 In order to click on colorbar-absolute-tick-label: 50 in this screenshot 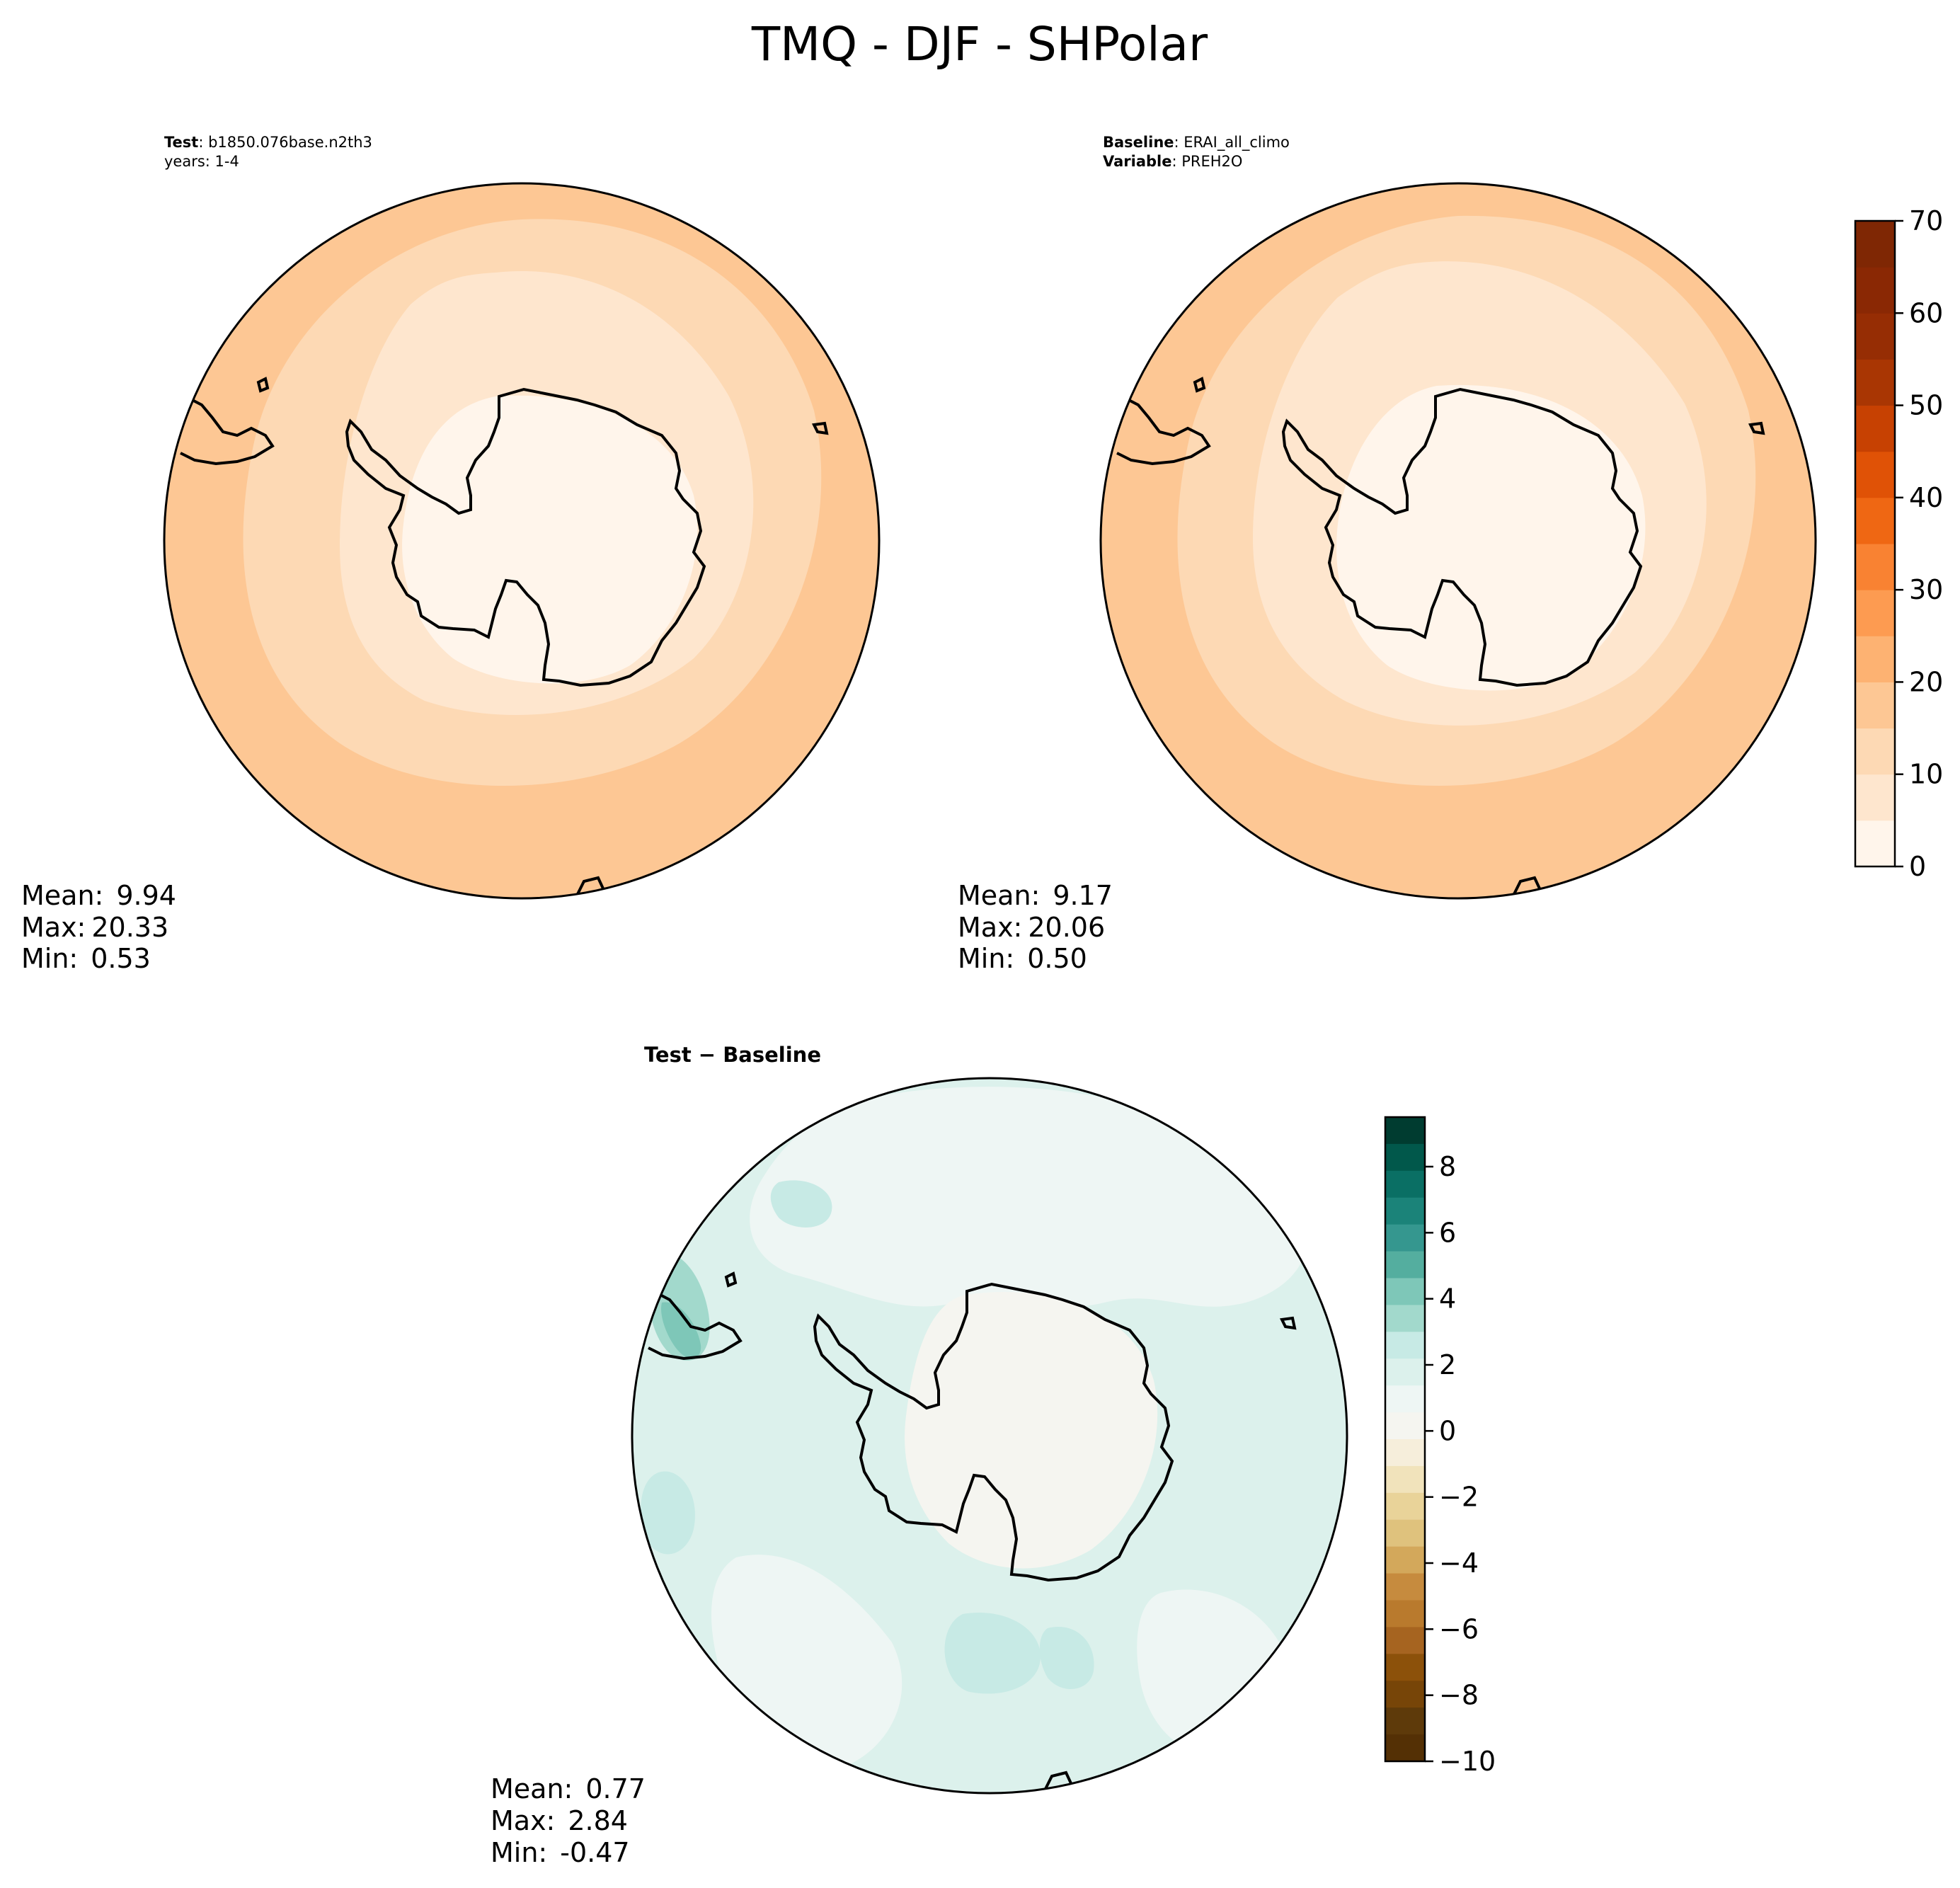, I will do `click(1926, 405)`.